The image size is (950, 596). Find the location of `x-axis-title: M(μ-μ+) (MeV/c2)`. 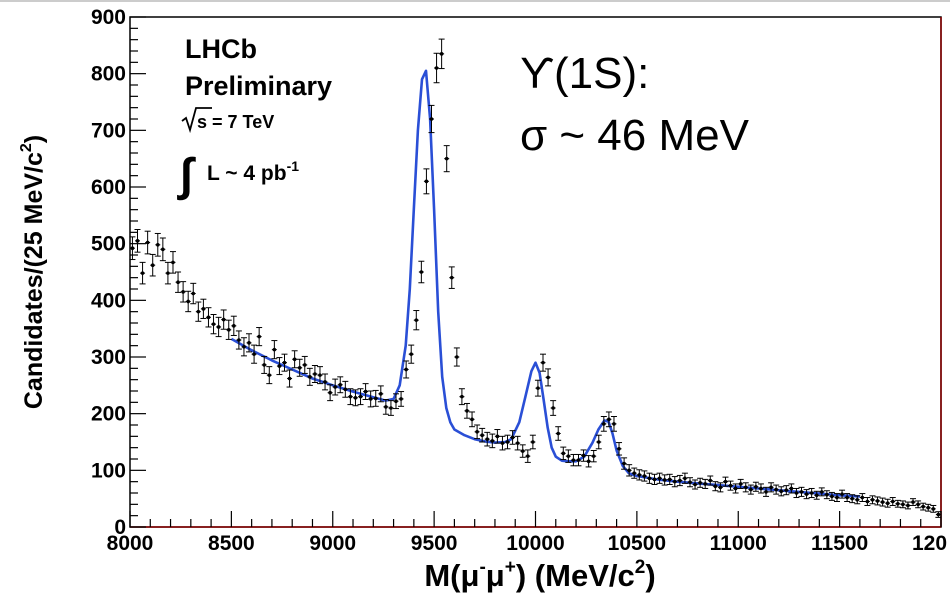

x-axis-title: M(μ-μ+) (MeV/c2) is located at coordinates (539, 575).